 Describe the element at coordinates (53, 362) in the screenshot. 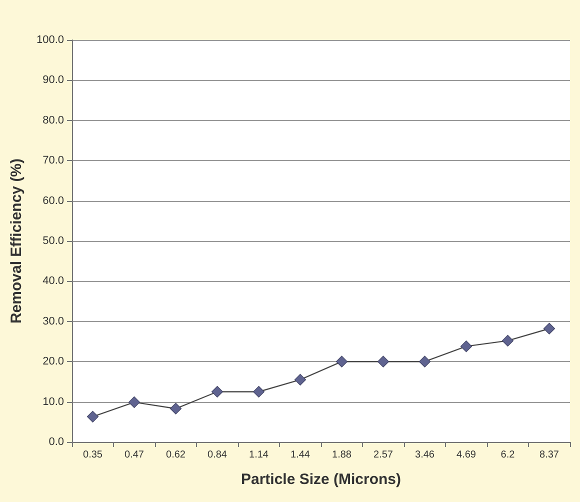

I see `y-tick-label: 20.0` at that location.